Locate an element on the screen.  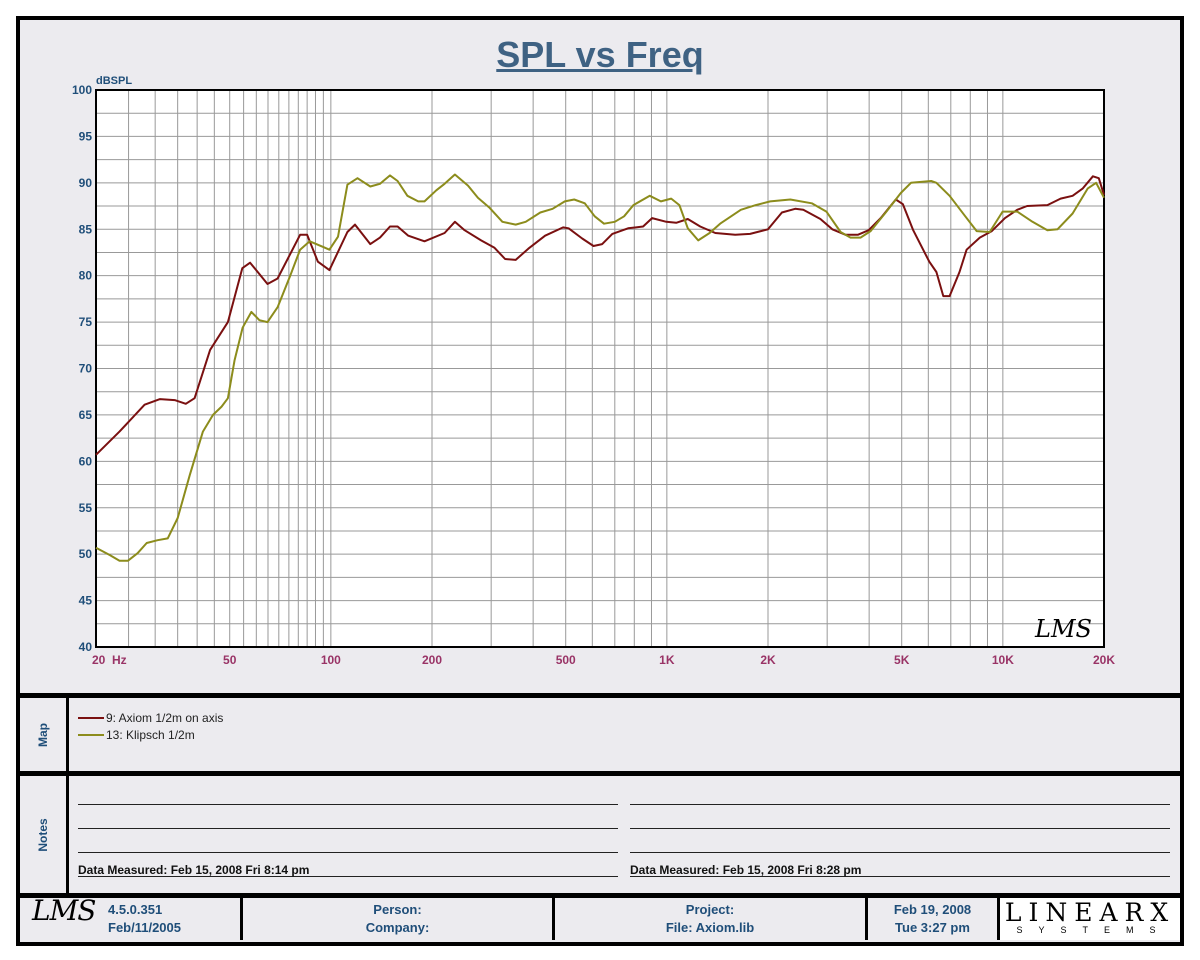
map-label: Map is located at coordinates (43, 734).